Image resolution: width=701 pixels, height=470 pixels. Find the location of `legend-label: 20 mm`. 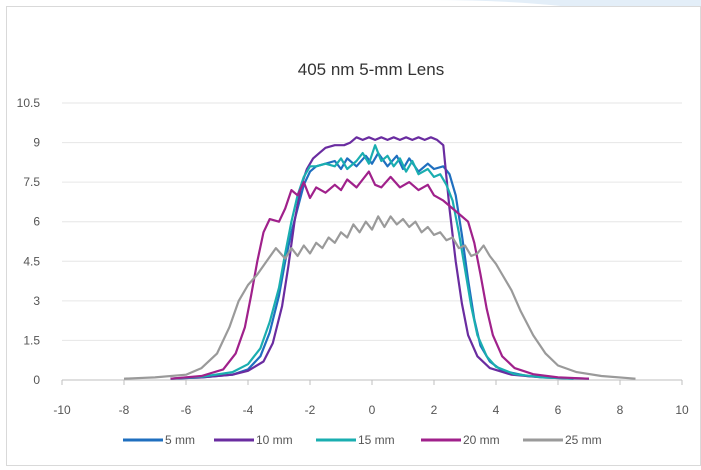

legend-label: 20 mm is located at coordinates (481, 440).